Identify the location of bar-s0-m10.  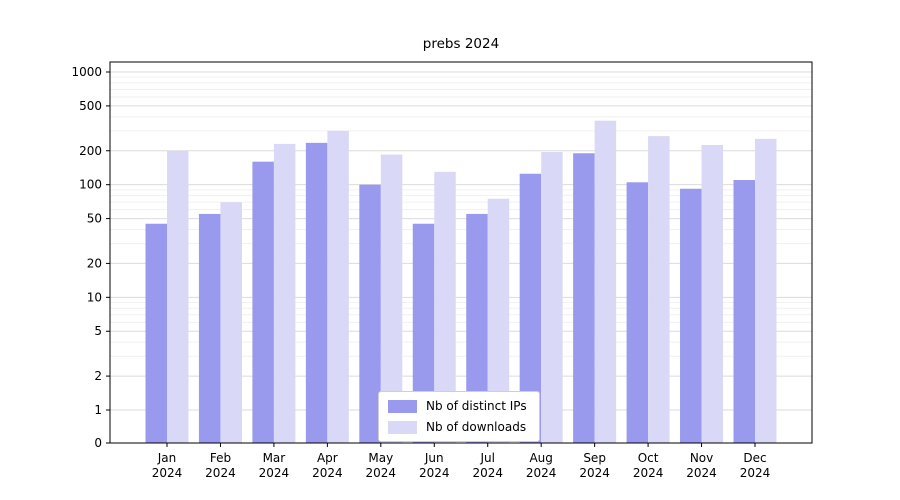
(691, 315).